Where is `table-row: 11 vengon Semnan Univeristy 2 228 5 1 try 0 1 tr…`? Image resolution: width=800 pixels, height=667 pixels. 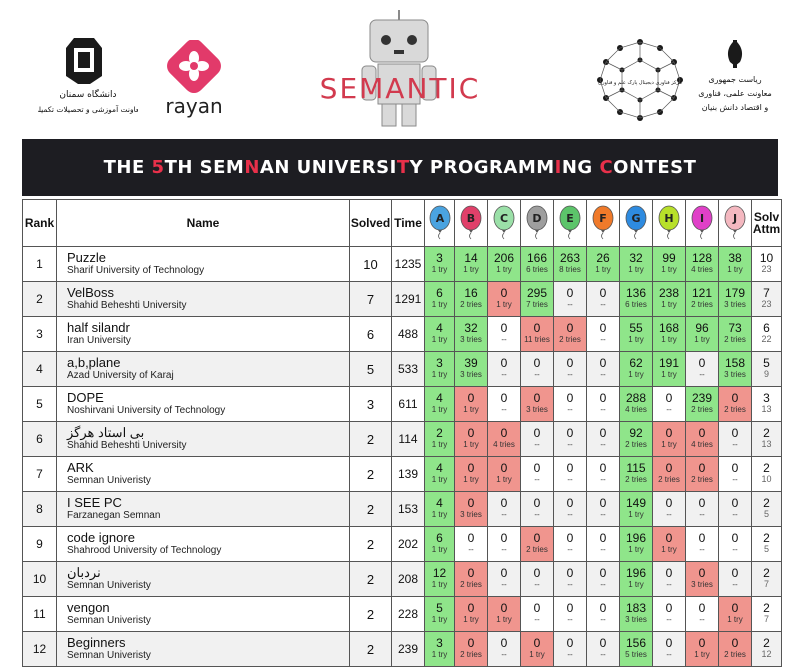
table-row: 11 vengon Semnan Univeristy 2 228 5 1 try 0 1 tr… is located at coordinates (402, 614).